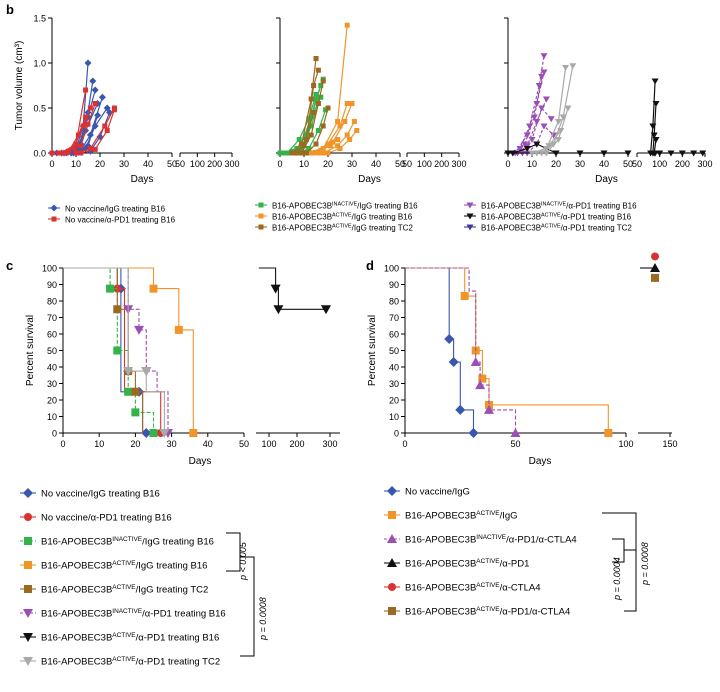 The height and width of the screenshot is (692, 720). I want to click on series-blue, so click(442, 352).